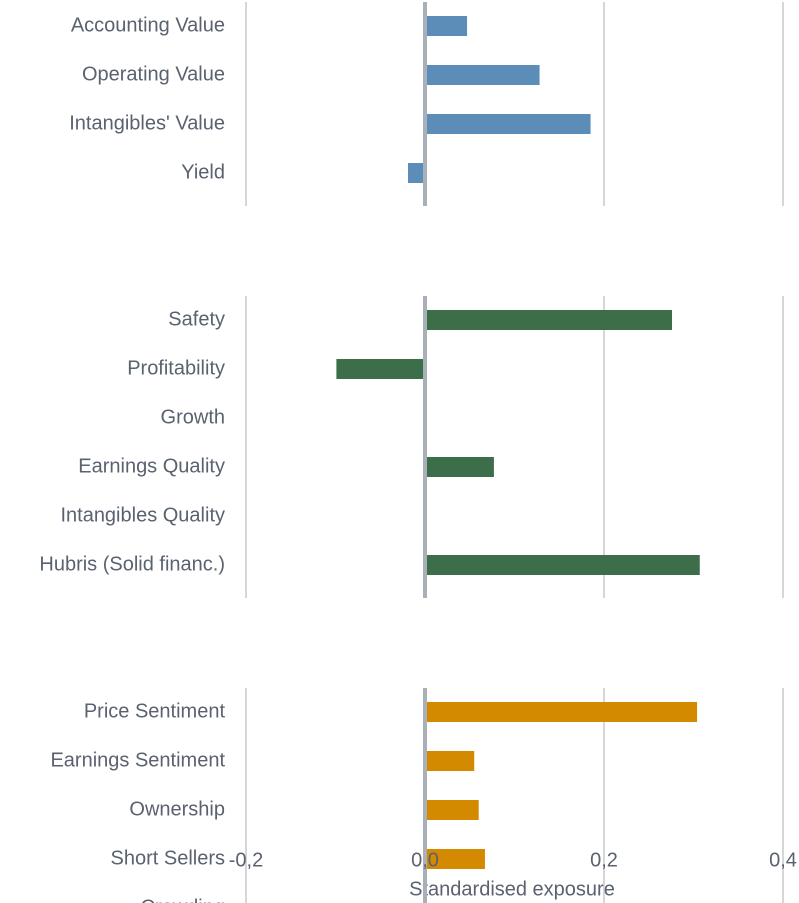 The image size is (799, 903). What do you see at coordinates (783, 860) in the screenshot?
I see `x-tick-label: 0,4` at bounding box center [783, 860].